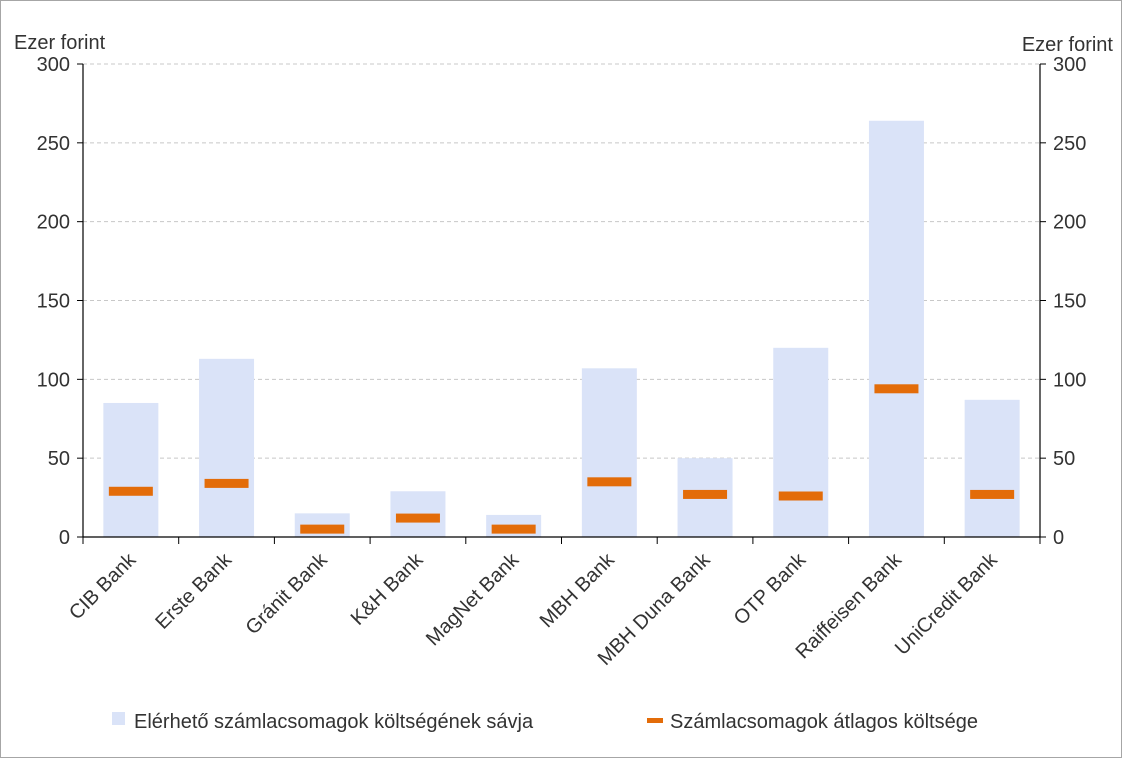 This screenshot has width=1124, height=760. Describe the element at coordinates (103, 586) in the screenshot. I see `x-category-label: CIB Bank` at that location.